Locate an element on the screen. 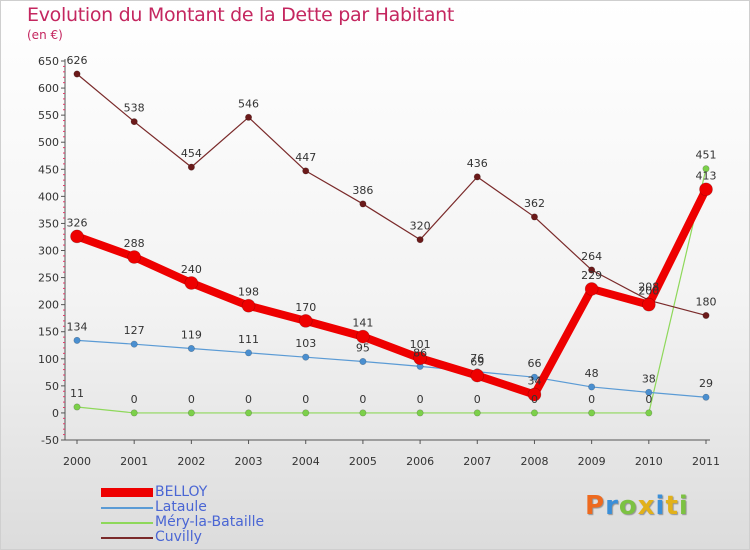 Image resolution: width=750 pixels, height=550 pixels. legend-item: Lataule is located at coordinates (182, 507).